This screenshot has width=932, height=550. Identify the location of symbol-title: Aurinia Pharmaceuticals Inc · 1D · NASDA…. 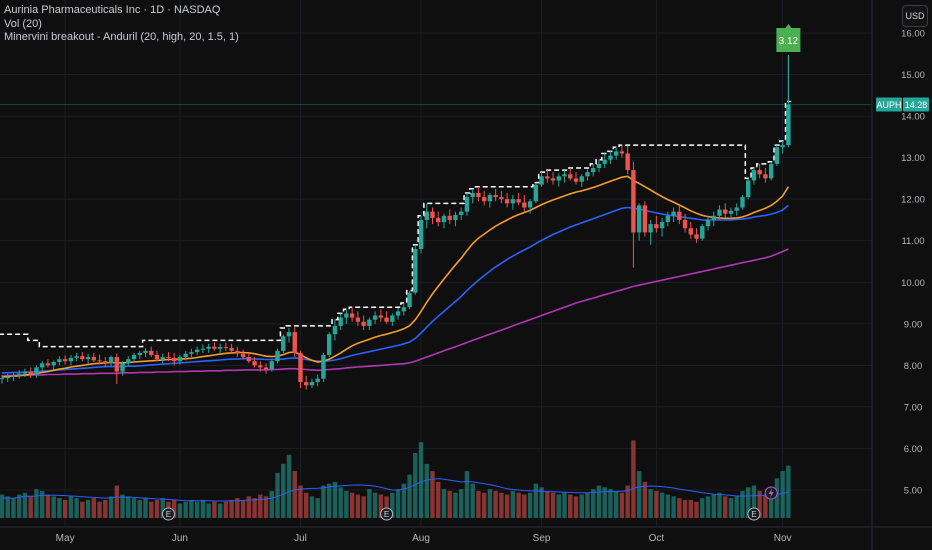
(112, 10).